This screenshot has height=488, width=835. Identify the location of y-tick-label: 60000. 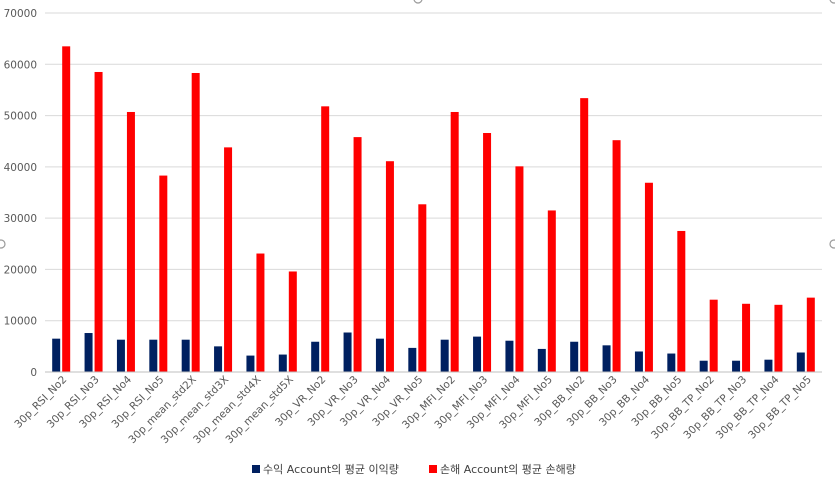
(20, 65).